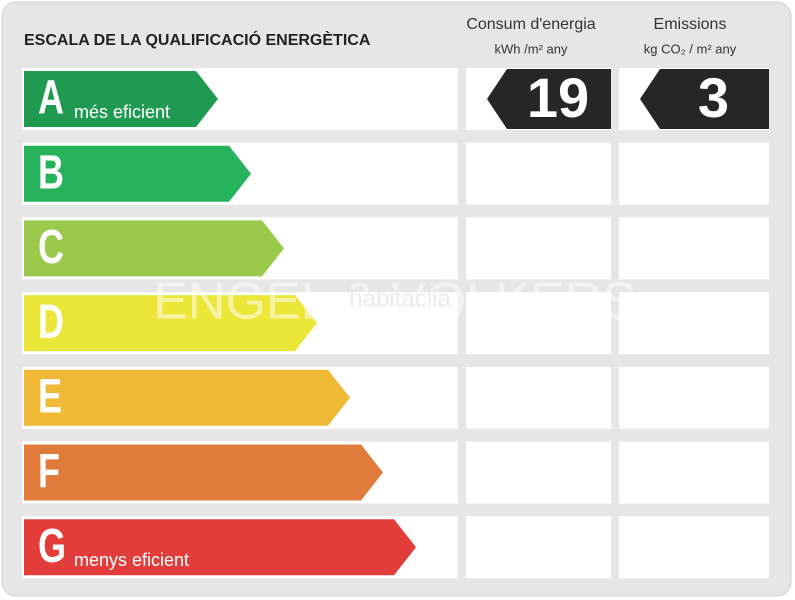 Image resolution: width=795 pixels, height=600 pixels. Describe the element at coordinates (49, 470) in the screenshot. I see `rating-letter: F` at that location.